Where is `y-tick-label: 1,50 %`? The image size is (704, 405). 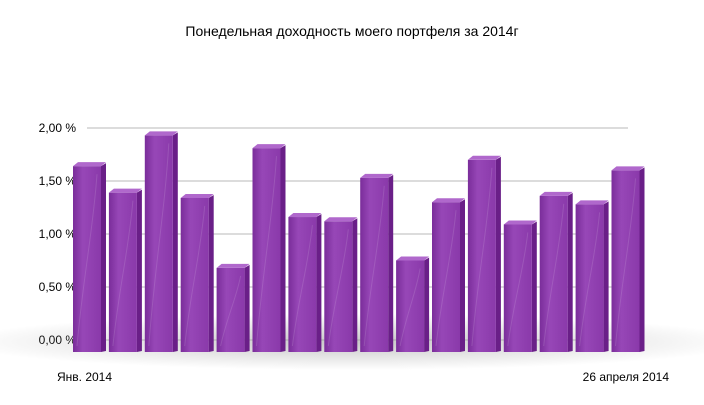 y-tick-label: 1,50 % is located at coordinates (58, 181).